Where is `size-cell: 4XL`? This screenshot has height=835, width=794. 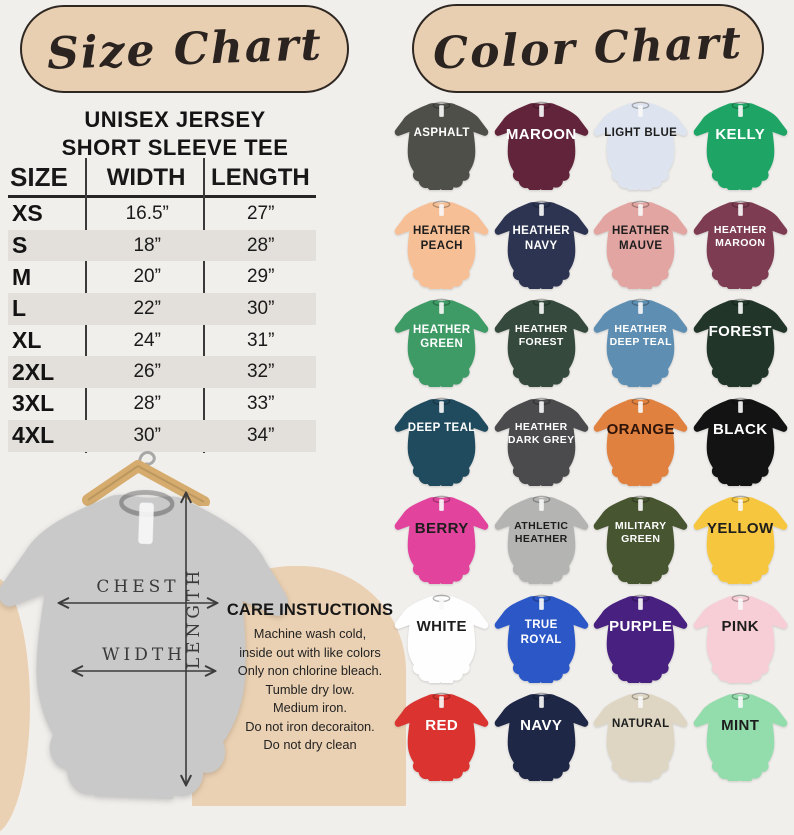 size-cell: 4XL is located at coordinates (33, 435).